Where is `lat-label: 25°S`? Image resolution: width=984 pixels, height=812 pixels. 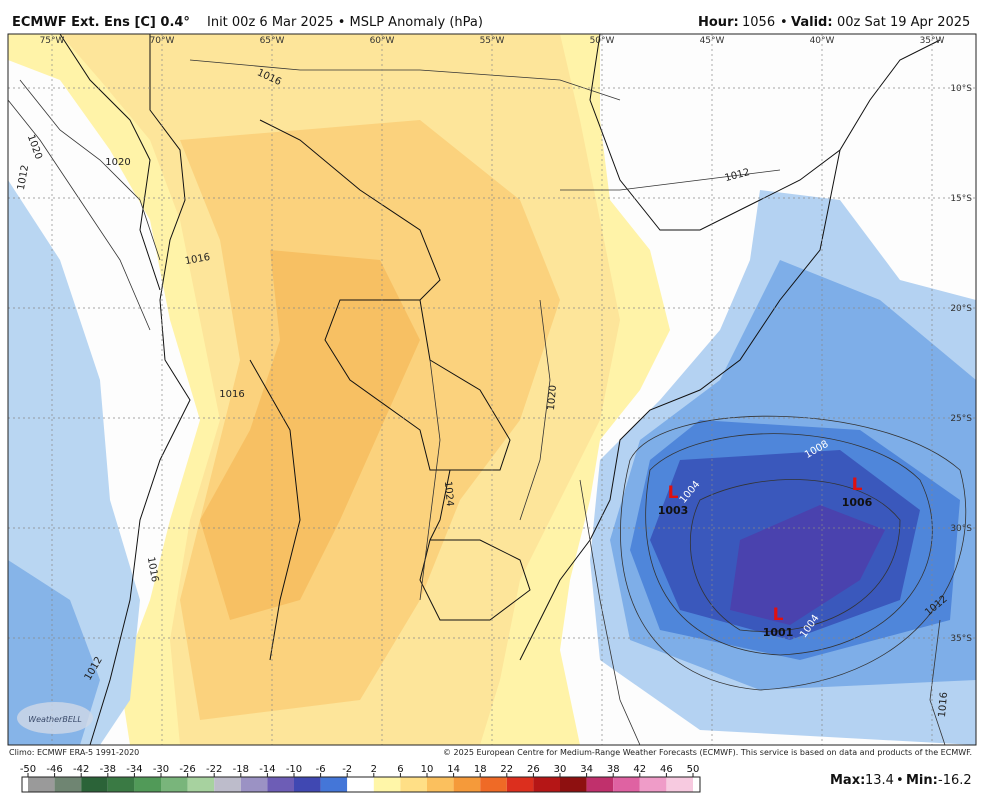
lat-label: 25°S is located at coordinates (961, 419).